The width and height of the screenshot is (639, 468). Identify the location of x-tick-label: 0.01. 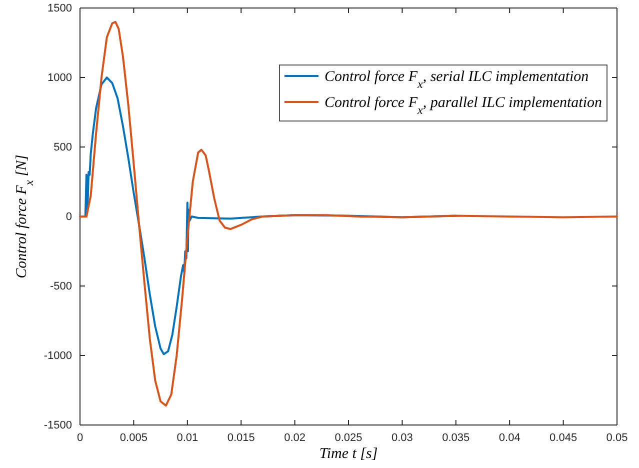
(187, 438).